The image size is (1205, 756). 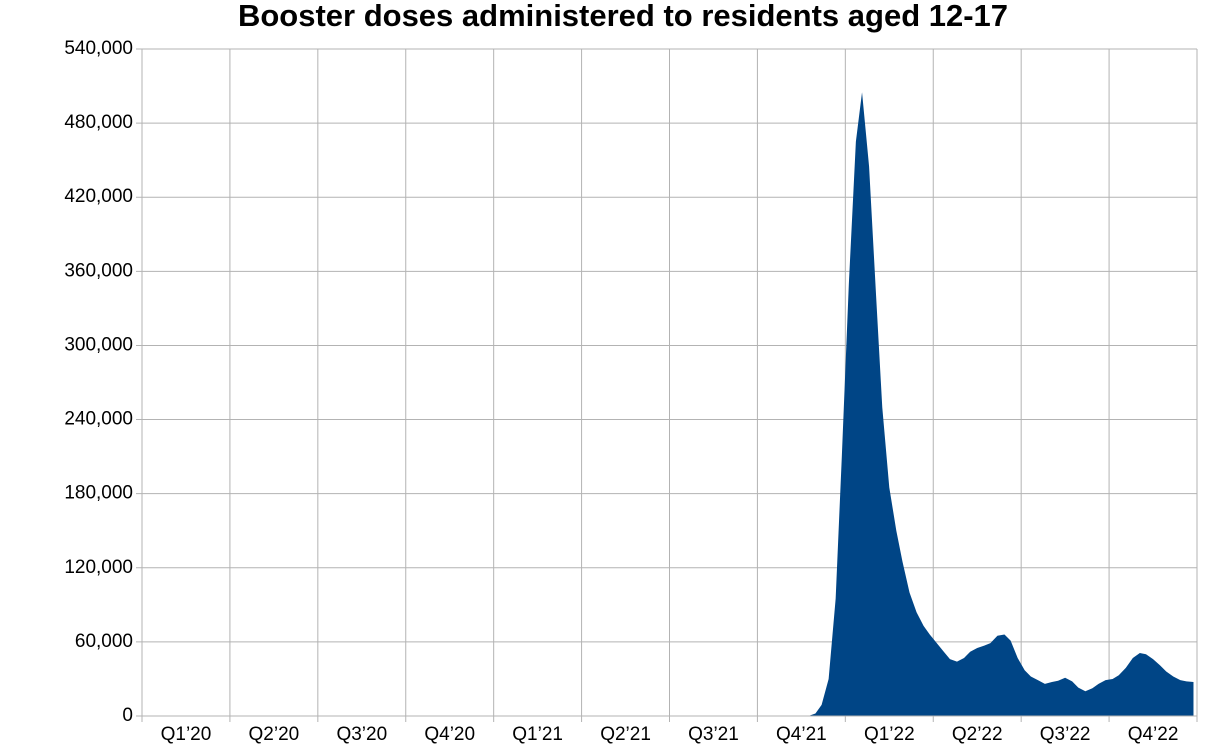 I want to click on x-tick-label: Q3’21, so click(x=713, y=734).